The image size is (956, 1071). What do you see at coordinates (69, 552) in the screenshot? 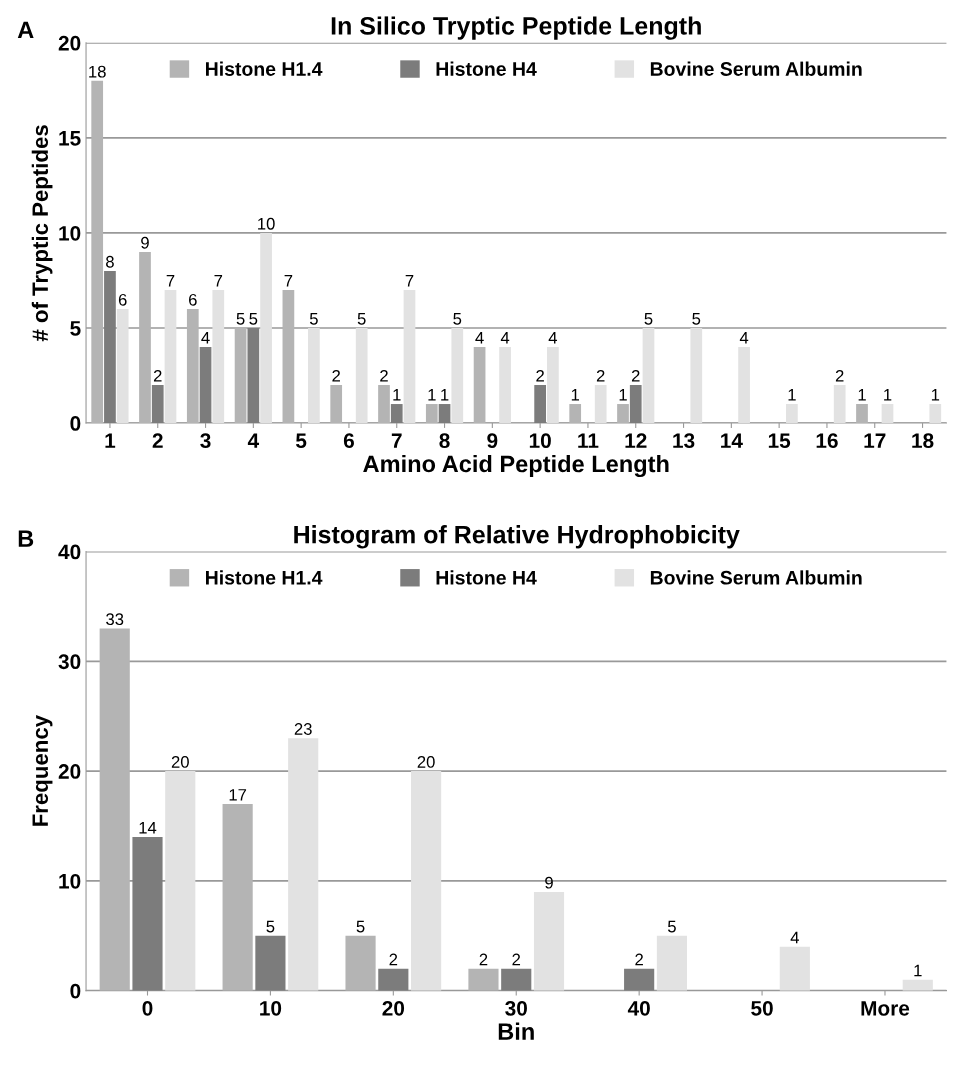
I see `y-tick-label: 40` at bounding box center [69, 552].